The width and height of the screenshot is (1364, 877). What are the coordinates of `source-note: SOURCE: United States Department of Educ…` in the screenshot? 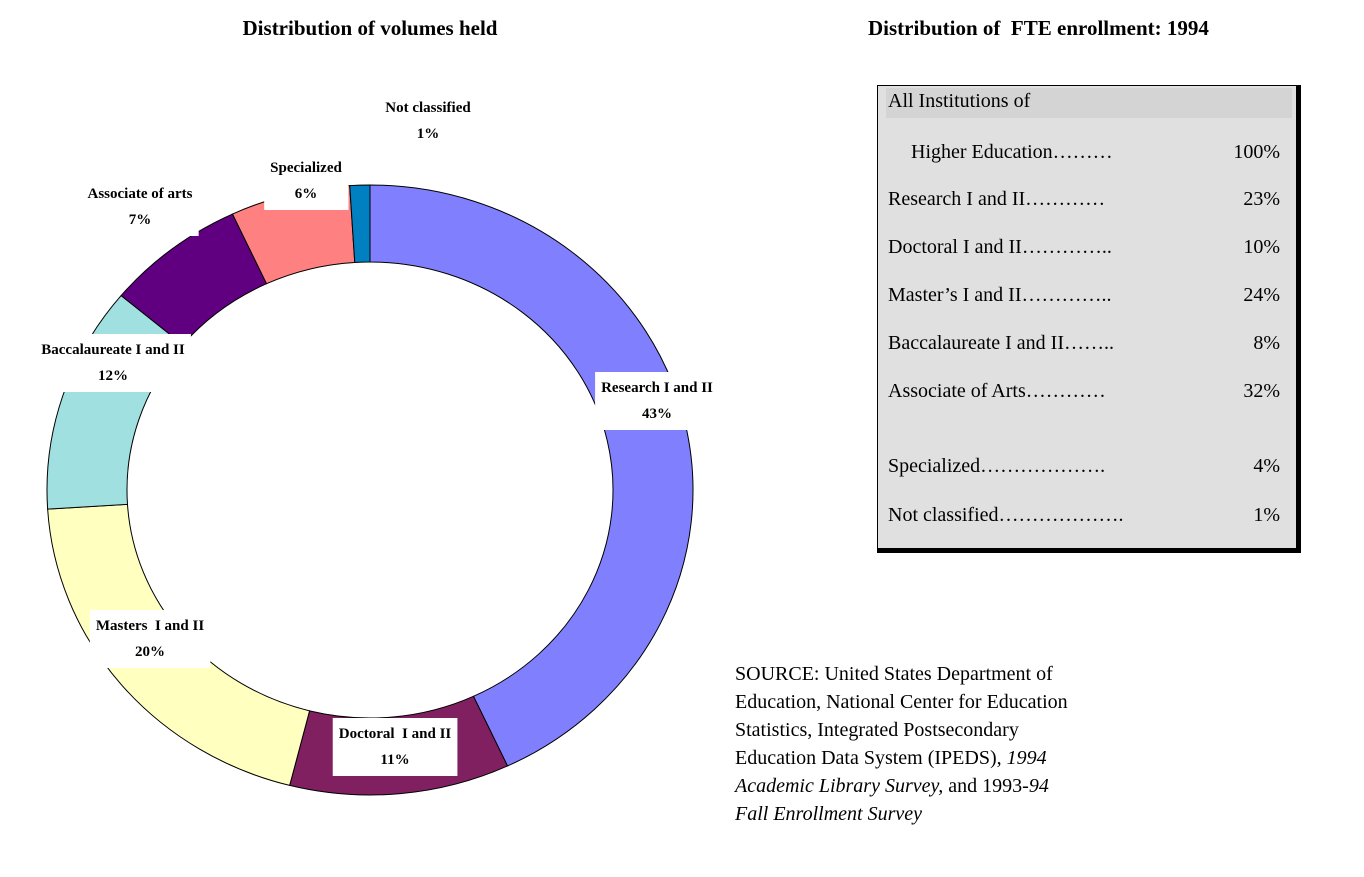 It's located at (907, 744).